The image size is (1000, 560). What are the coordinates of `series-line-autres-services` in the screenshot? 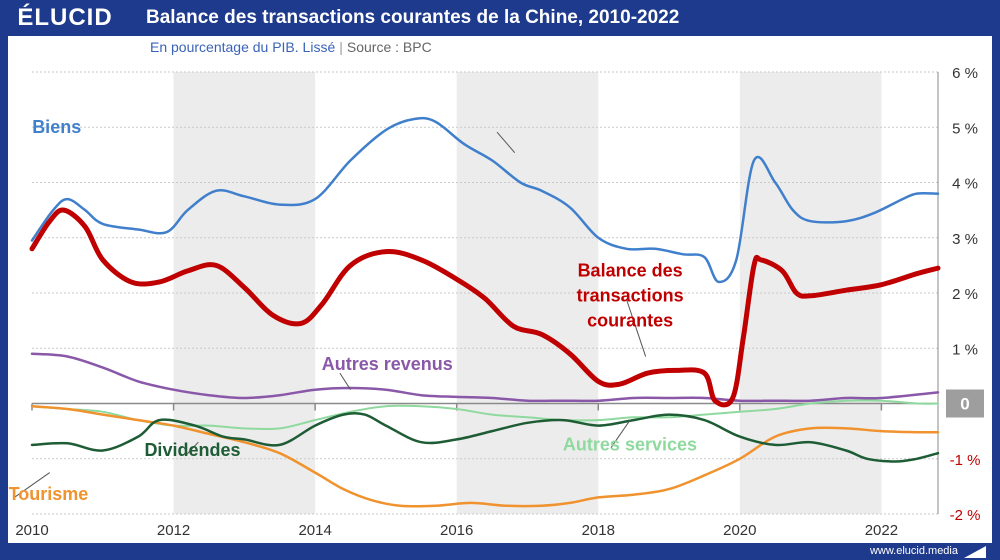 It's located at (485, 415).